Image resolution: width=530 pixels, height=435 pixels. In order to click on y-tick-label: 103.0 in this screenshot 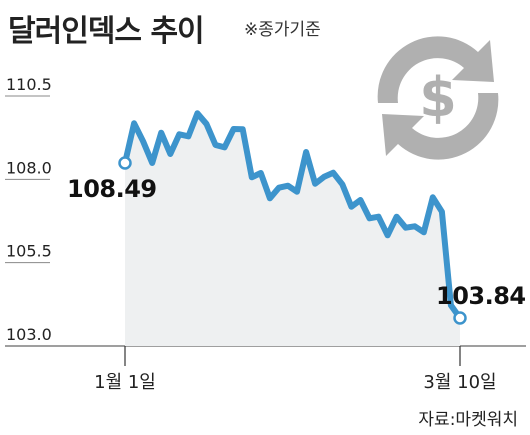, I will do `click(29, 334)`.